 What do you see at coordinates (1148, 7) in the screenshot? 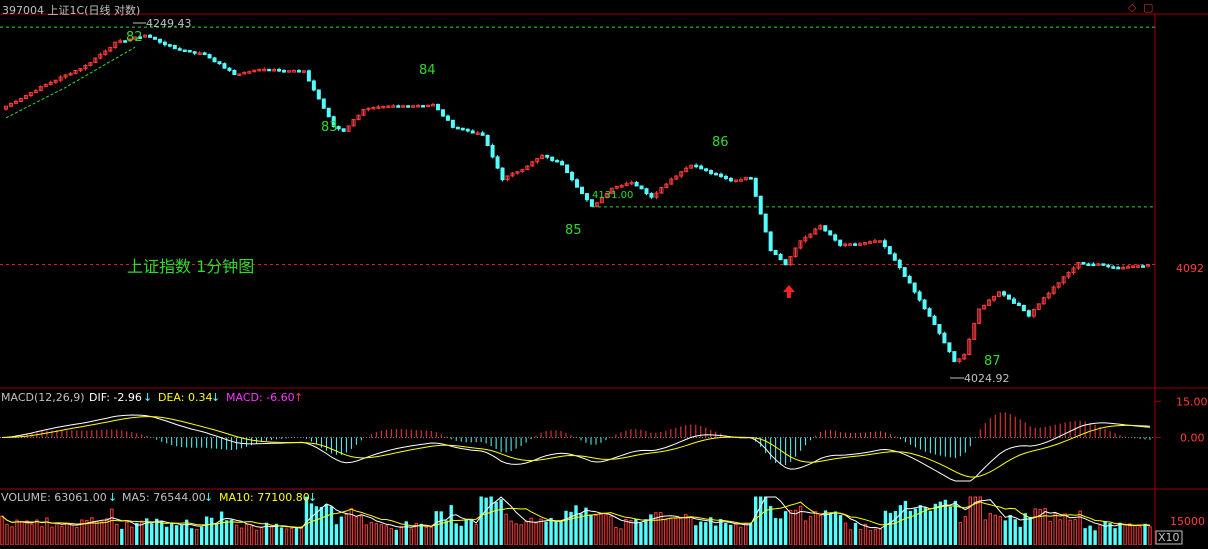
I see `maximize-icon: ▢` at bounding box center [1148, 7].